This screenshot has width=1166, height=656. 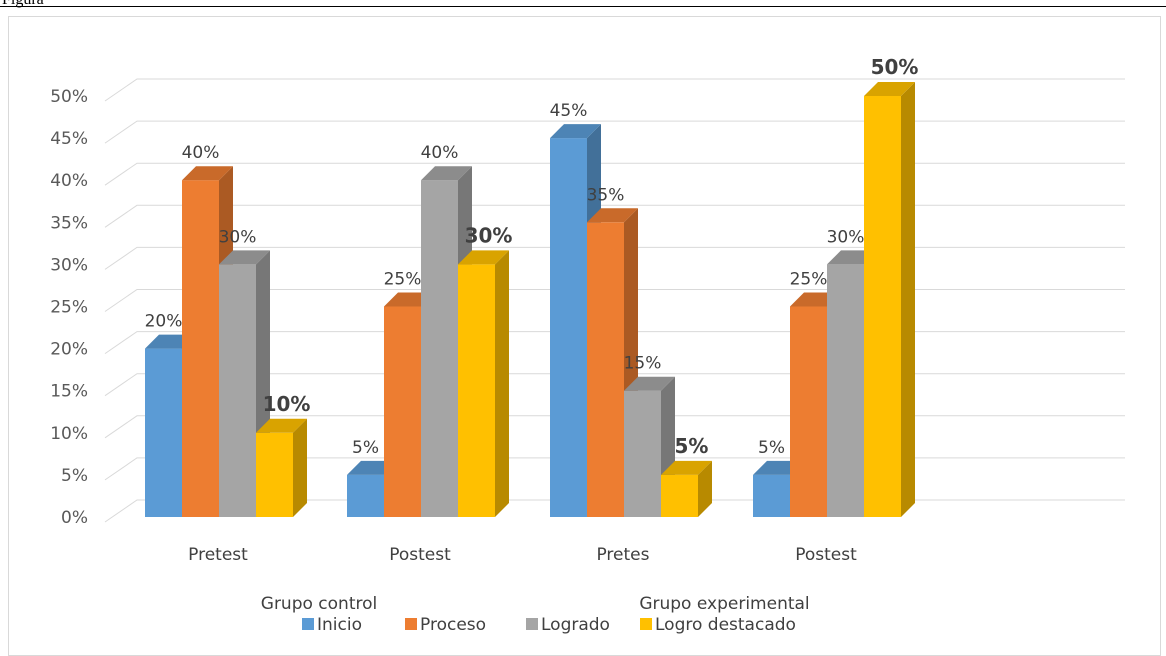 I want to click on data-label: 10%, so click(x=287, y=404).